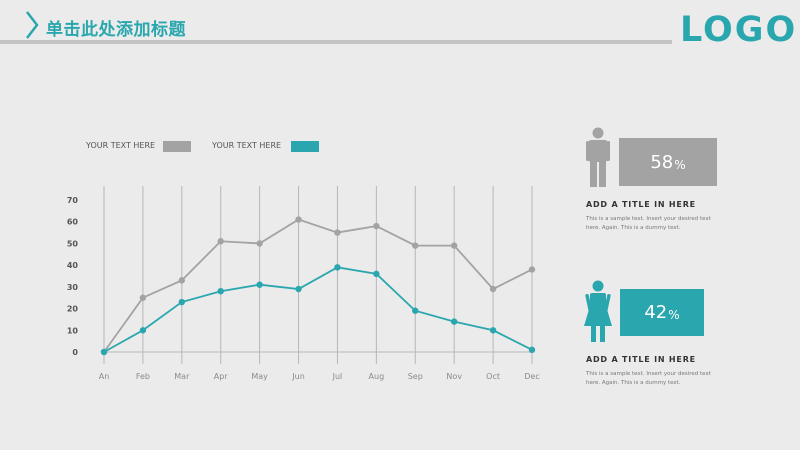 The width and height of the screenshot is (800, 450). What do you see at coordinates (336, 42) in the screenshot?
I see `header-divider` at bounding box center [336, 42].